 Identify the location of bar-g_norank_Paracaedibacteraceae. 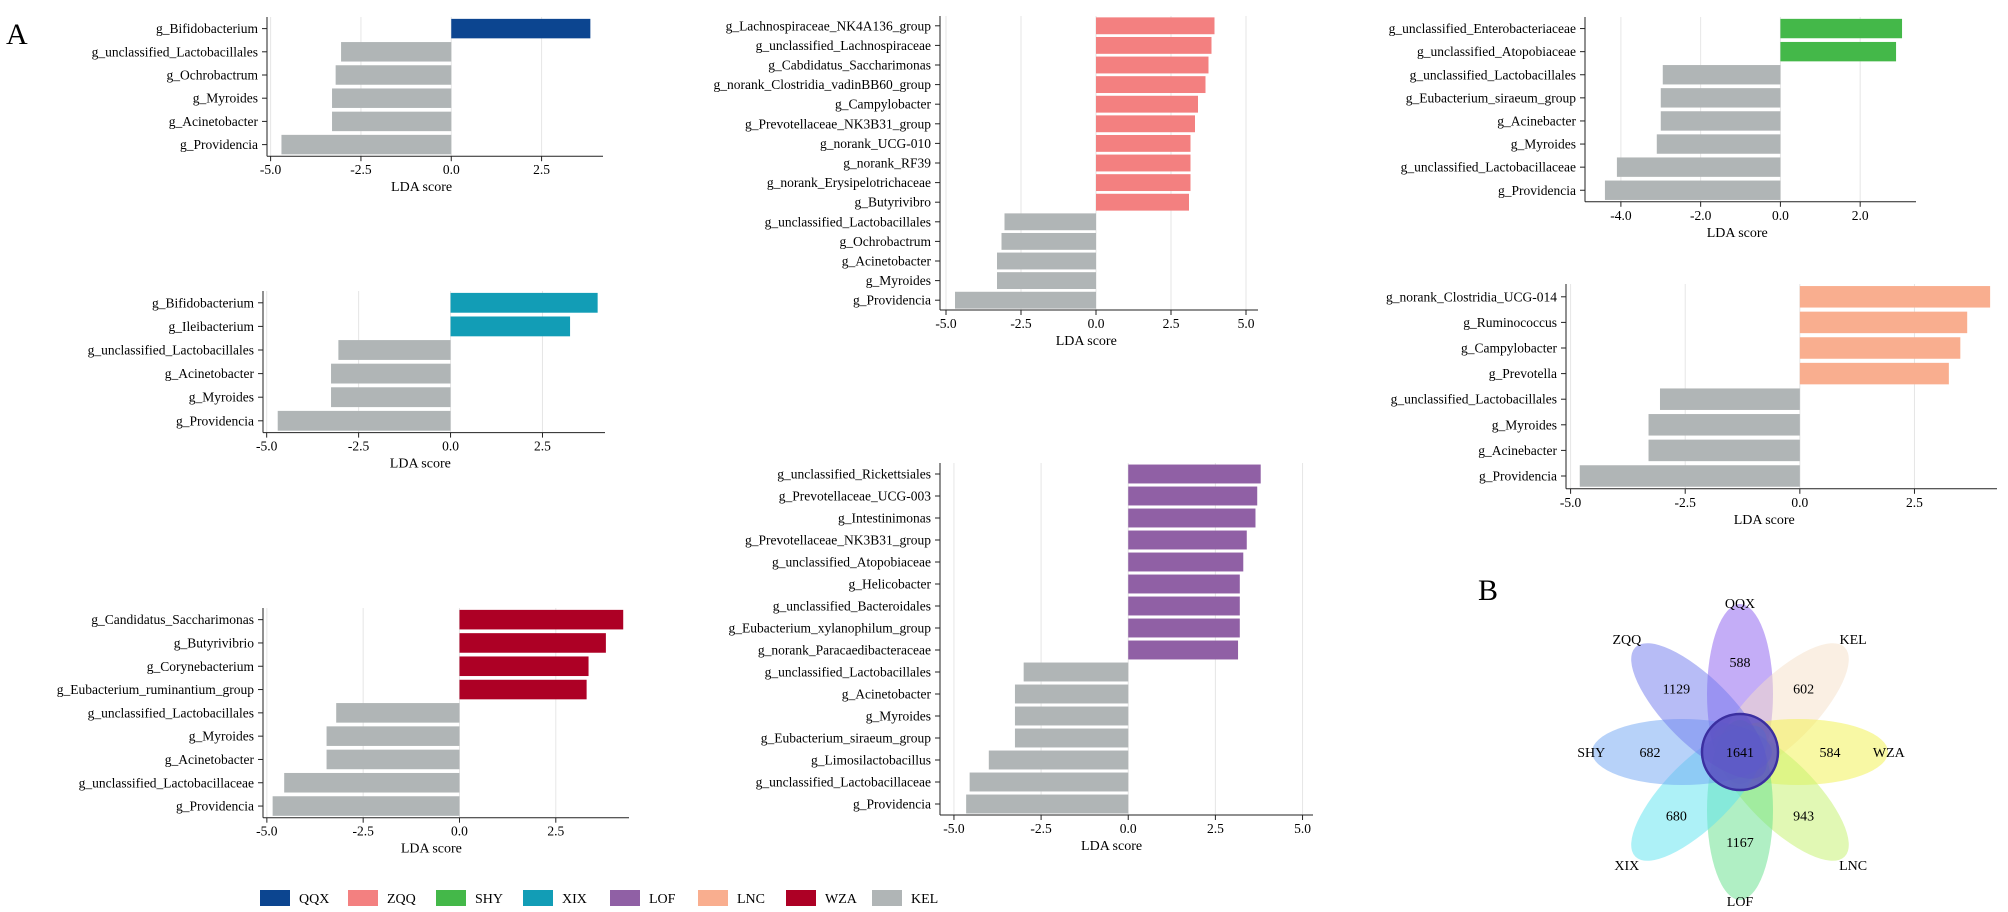
(1183, 650).